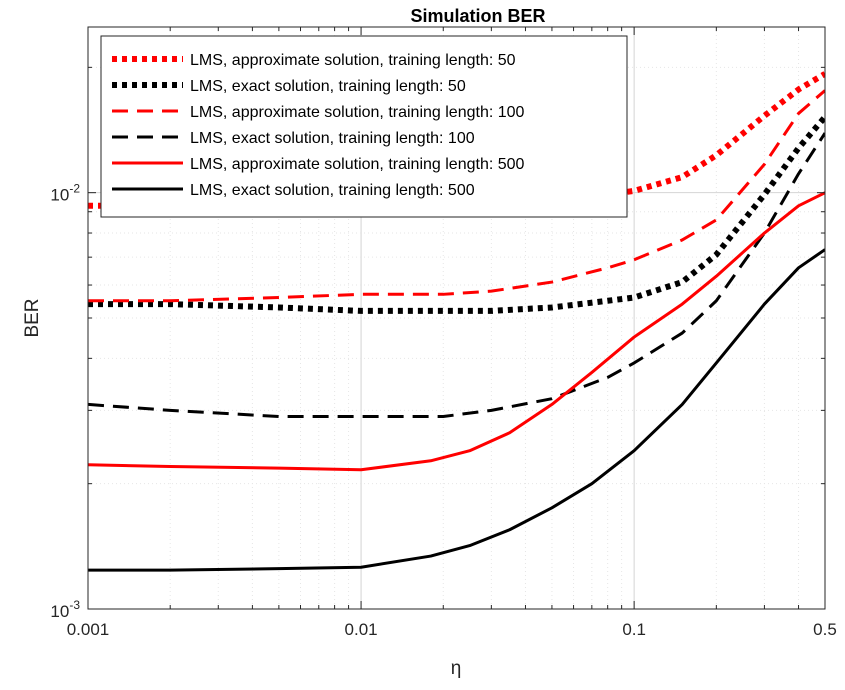  I want to click on y-tick-label: 10⁻³, so click(65, 609).